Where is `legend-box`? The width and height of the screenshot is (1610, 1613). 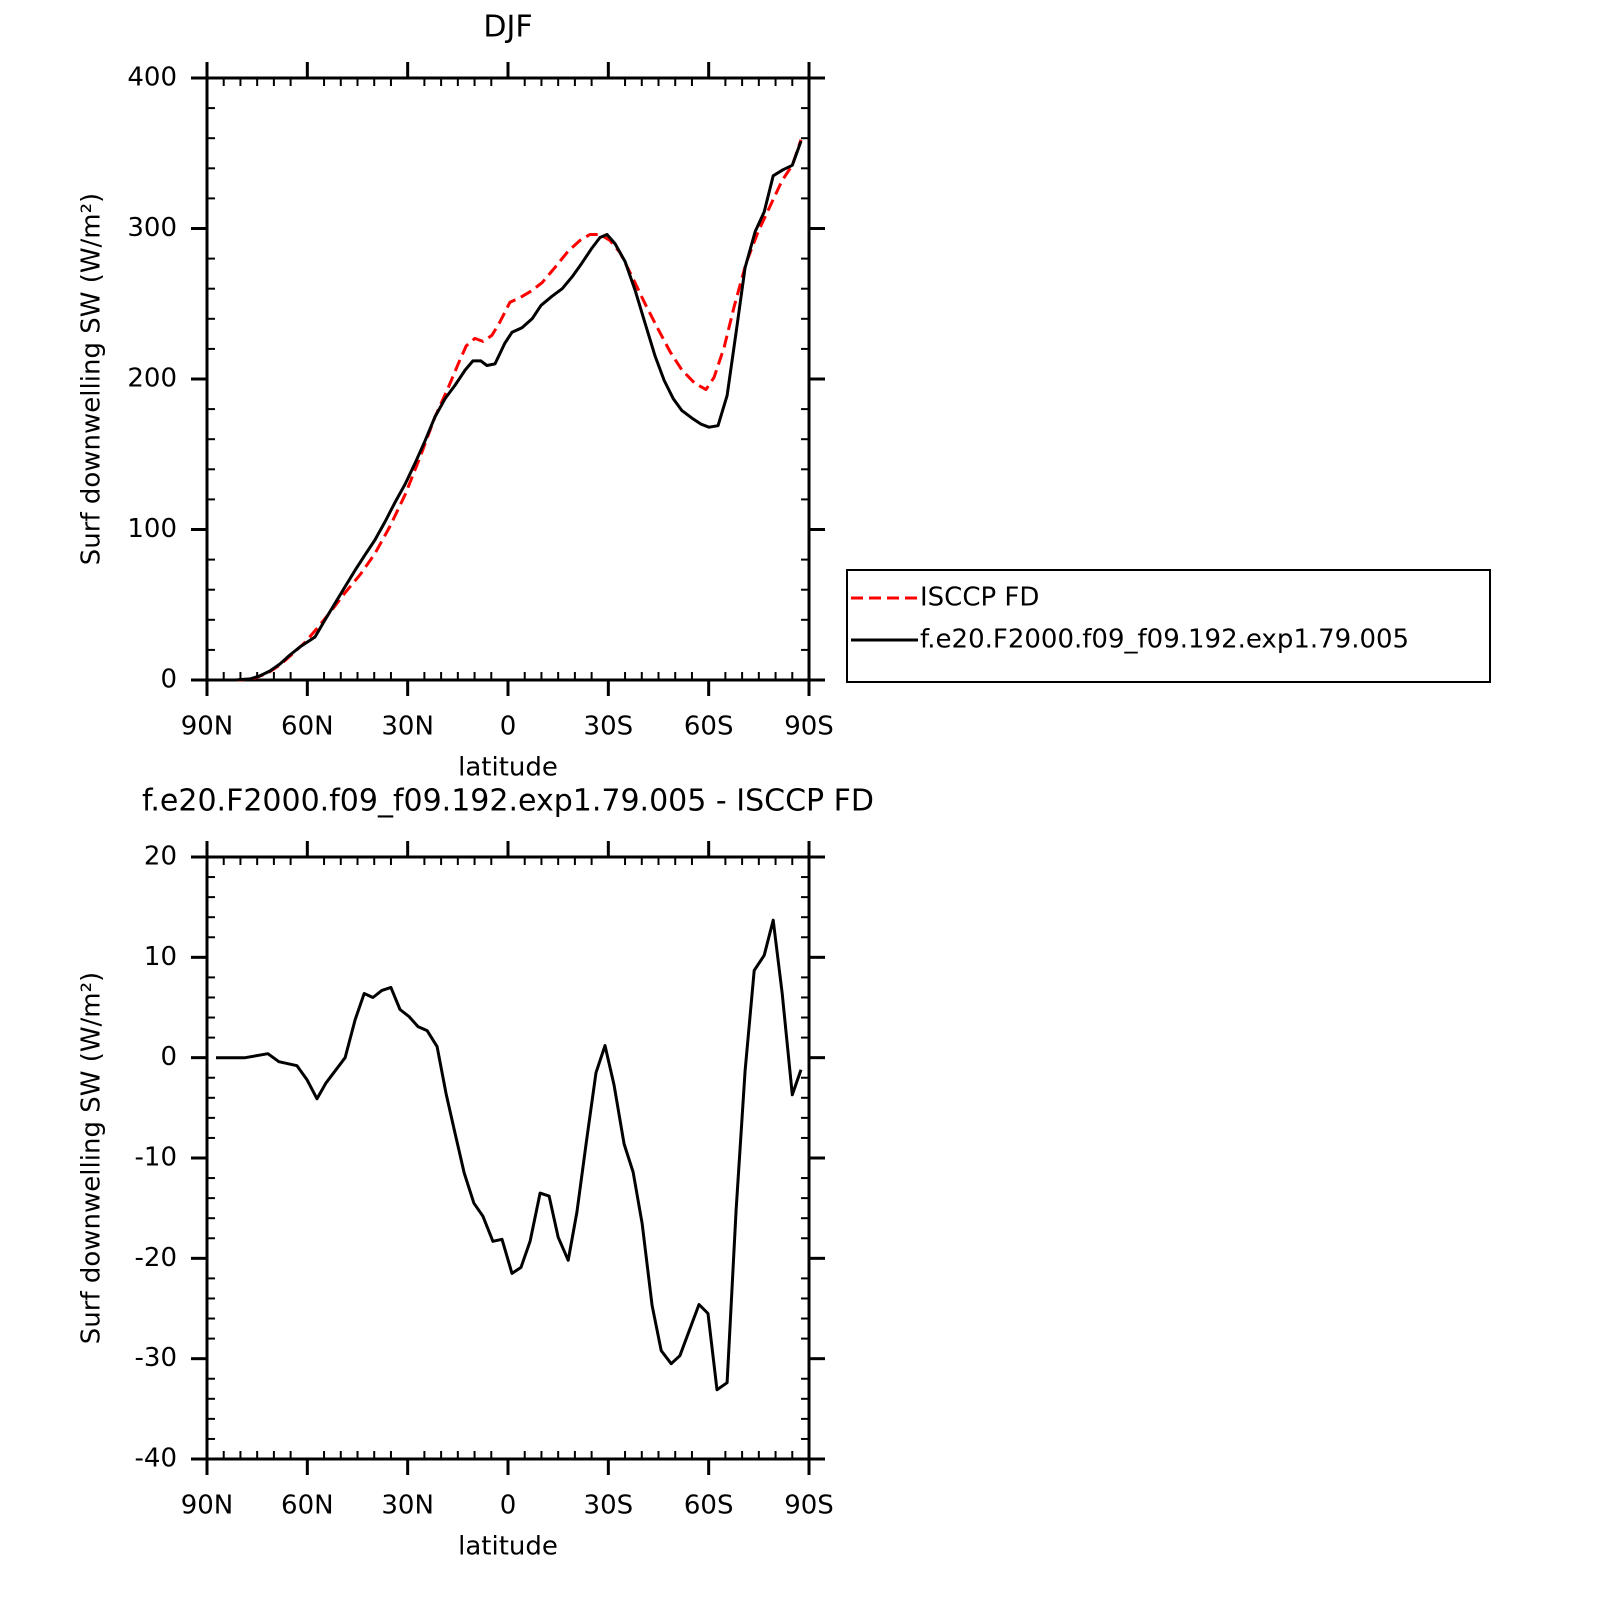 legend-box is located at coordinates (1168, 626).